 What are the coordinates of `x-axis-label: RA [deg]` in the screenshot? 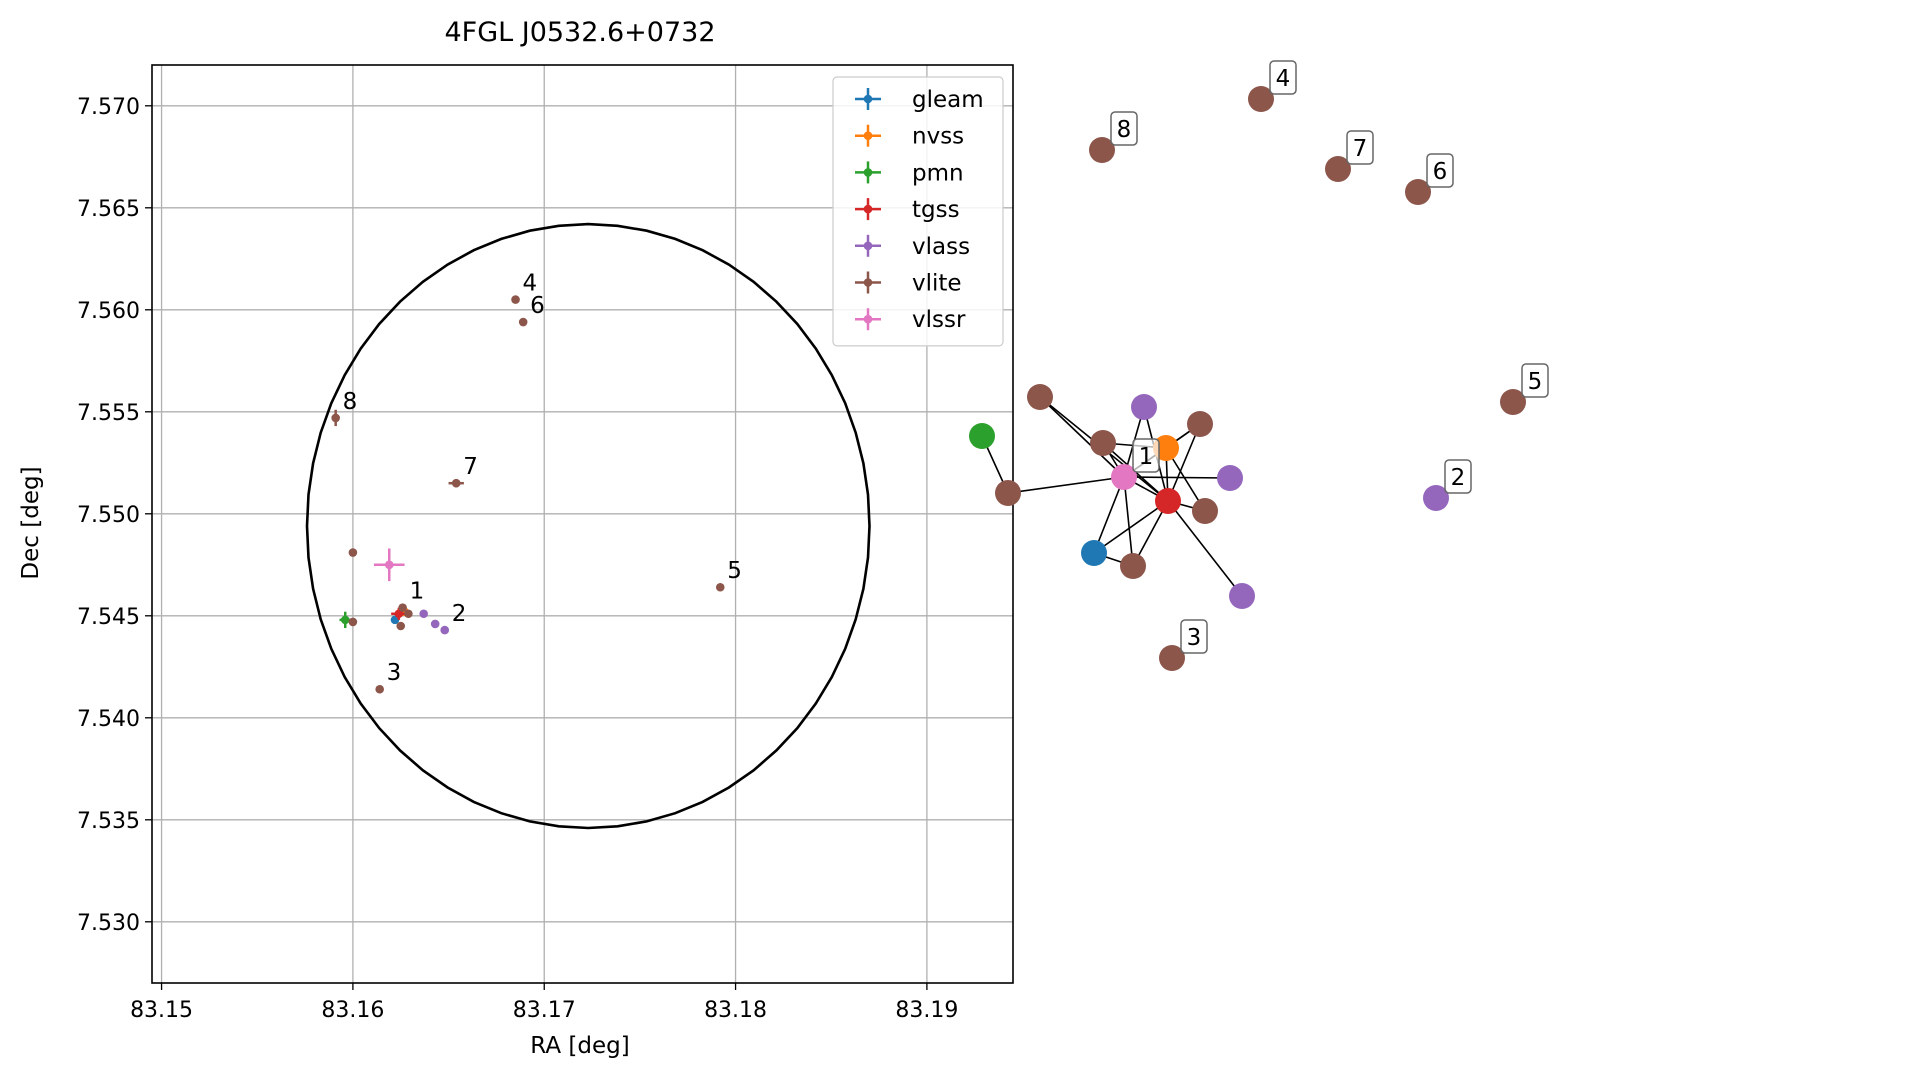 It's located at (579, 1046).